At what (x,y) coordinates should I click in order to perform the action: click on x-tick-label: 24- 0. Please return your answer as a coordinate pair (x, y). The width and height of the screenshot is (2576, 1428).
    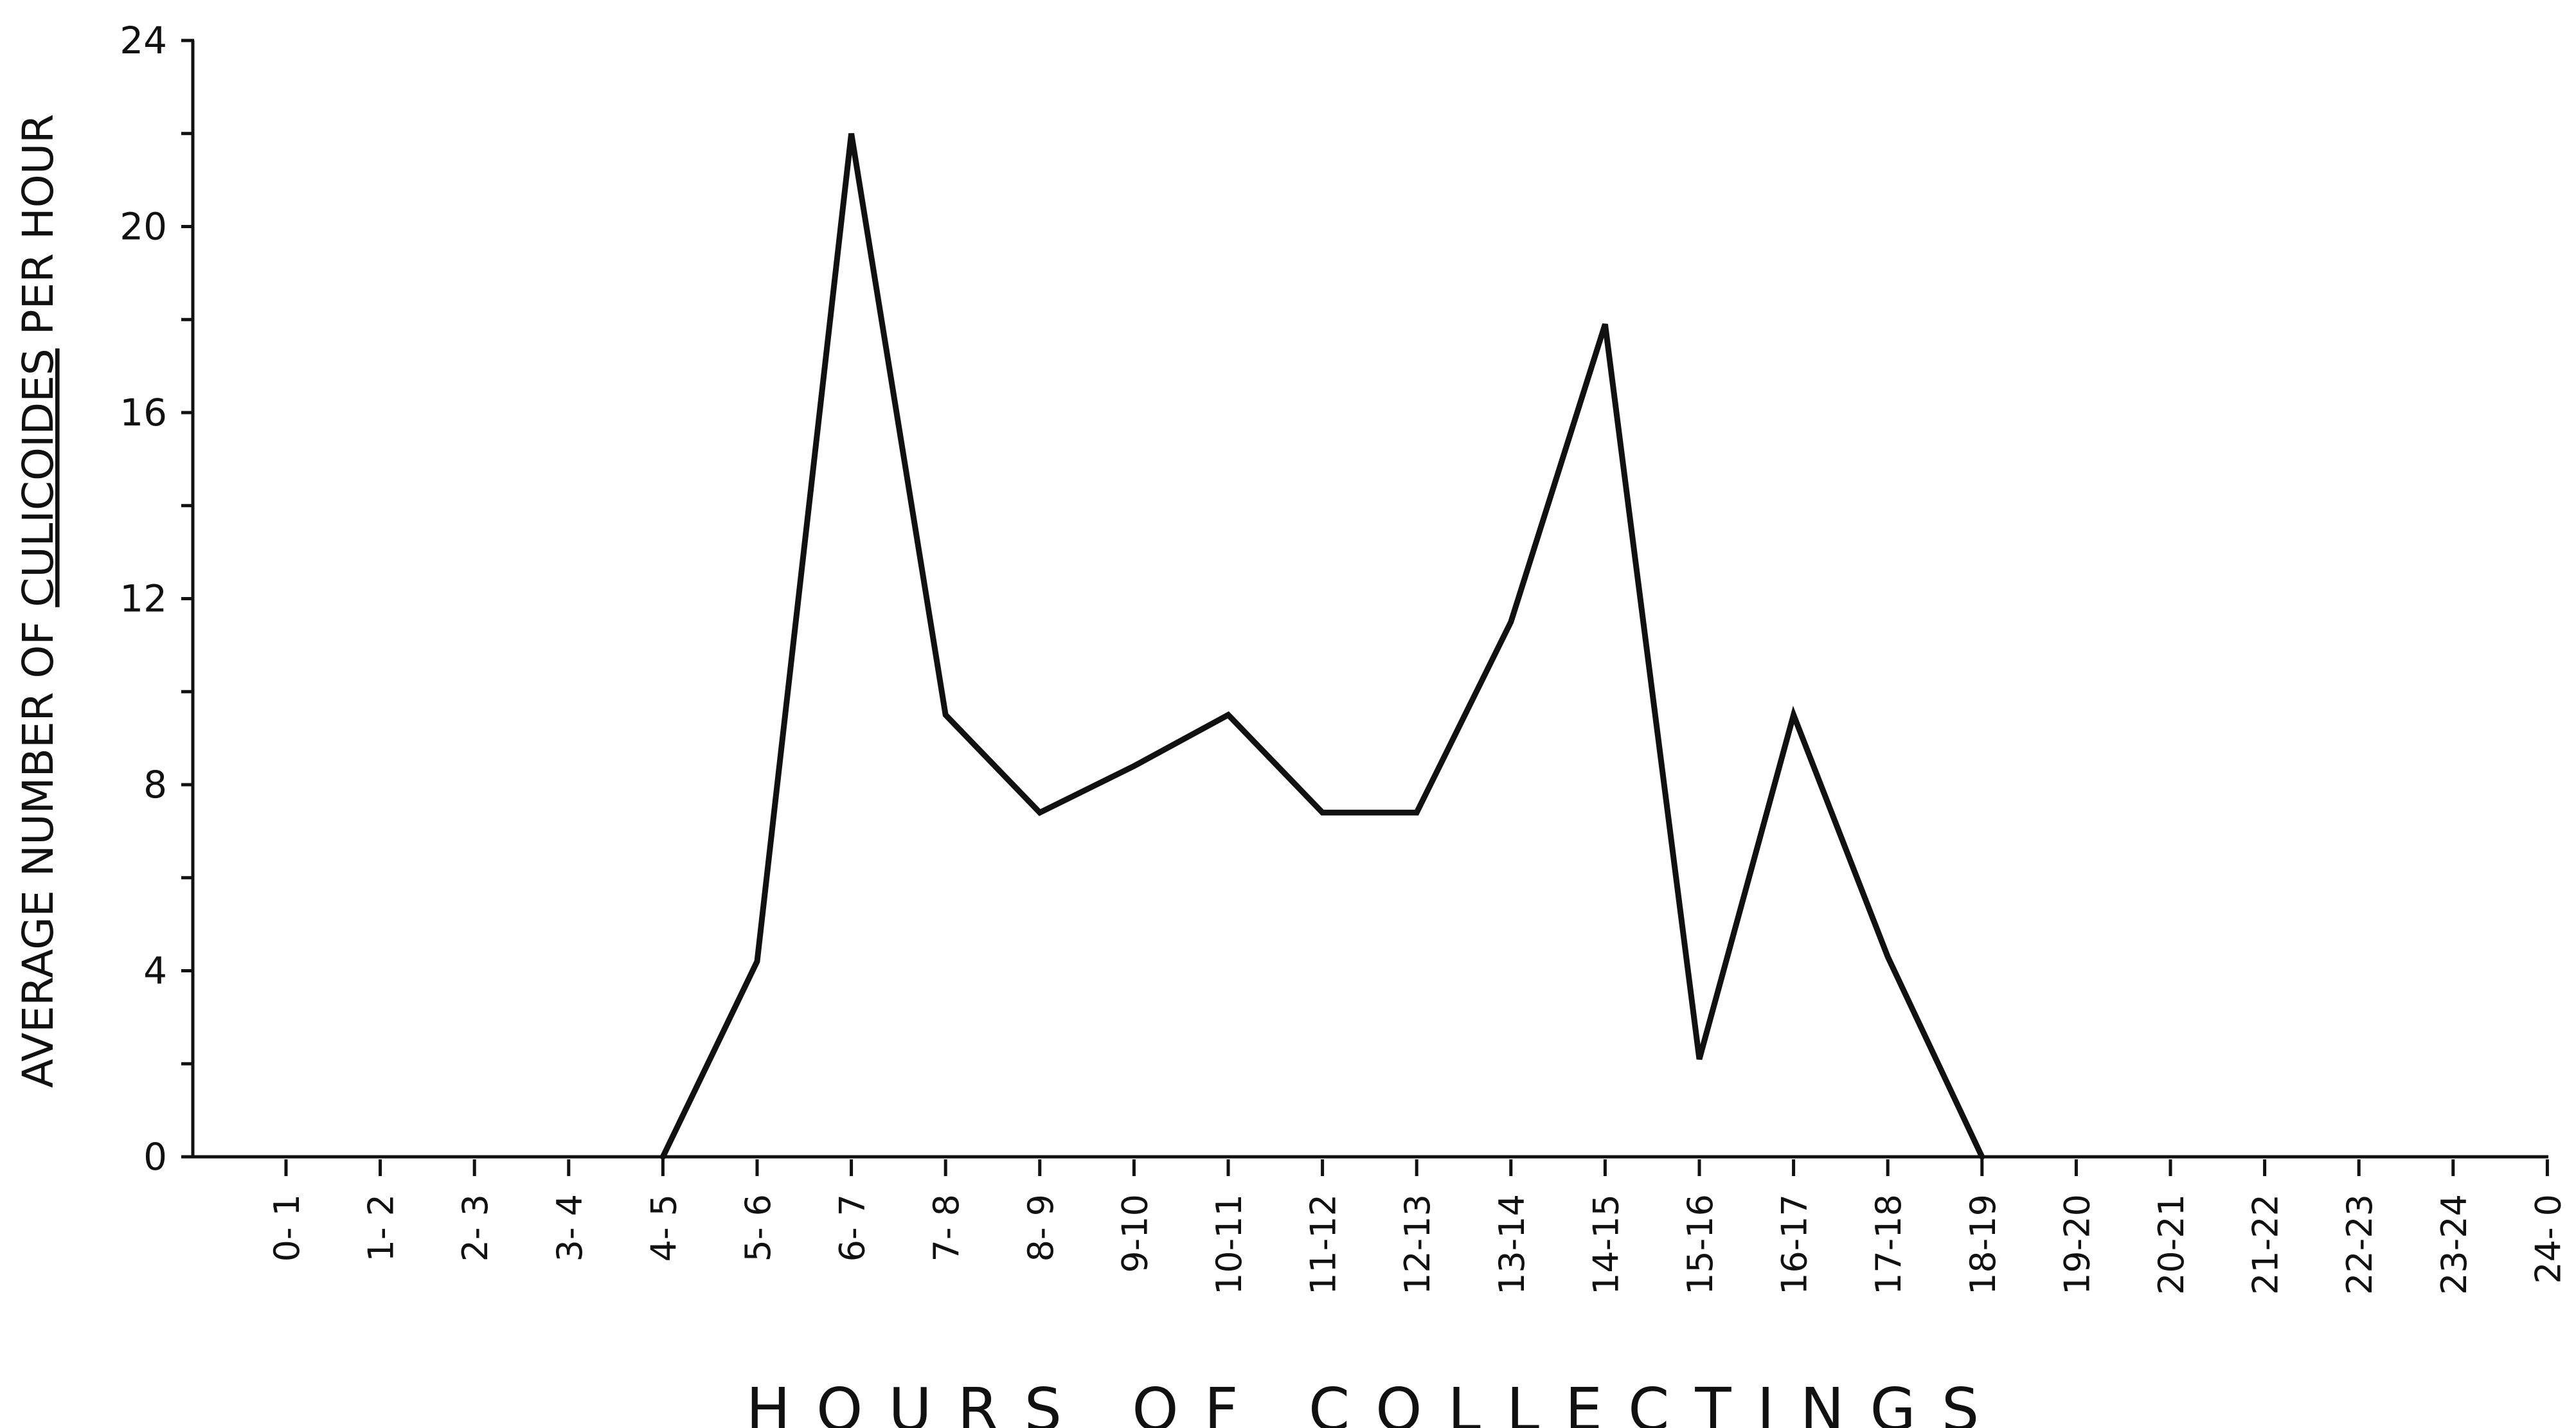
    Looking at the image, I should click on (2548, 1239).